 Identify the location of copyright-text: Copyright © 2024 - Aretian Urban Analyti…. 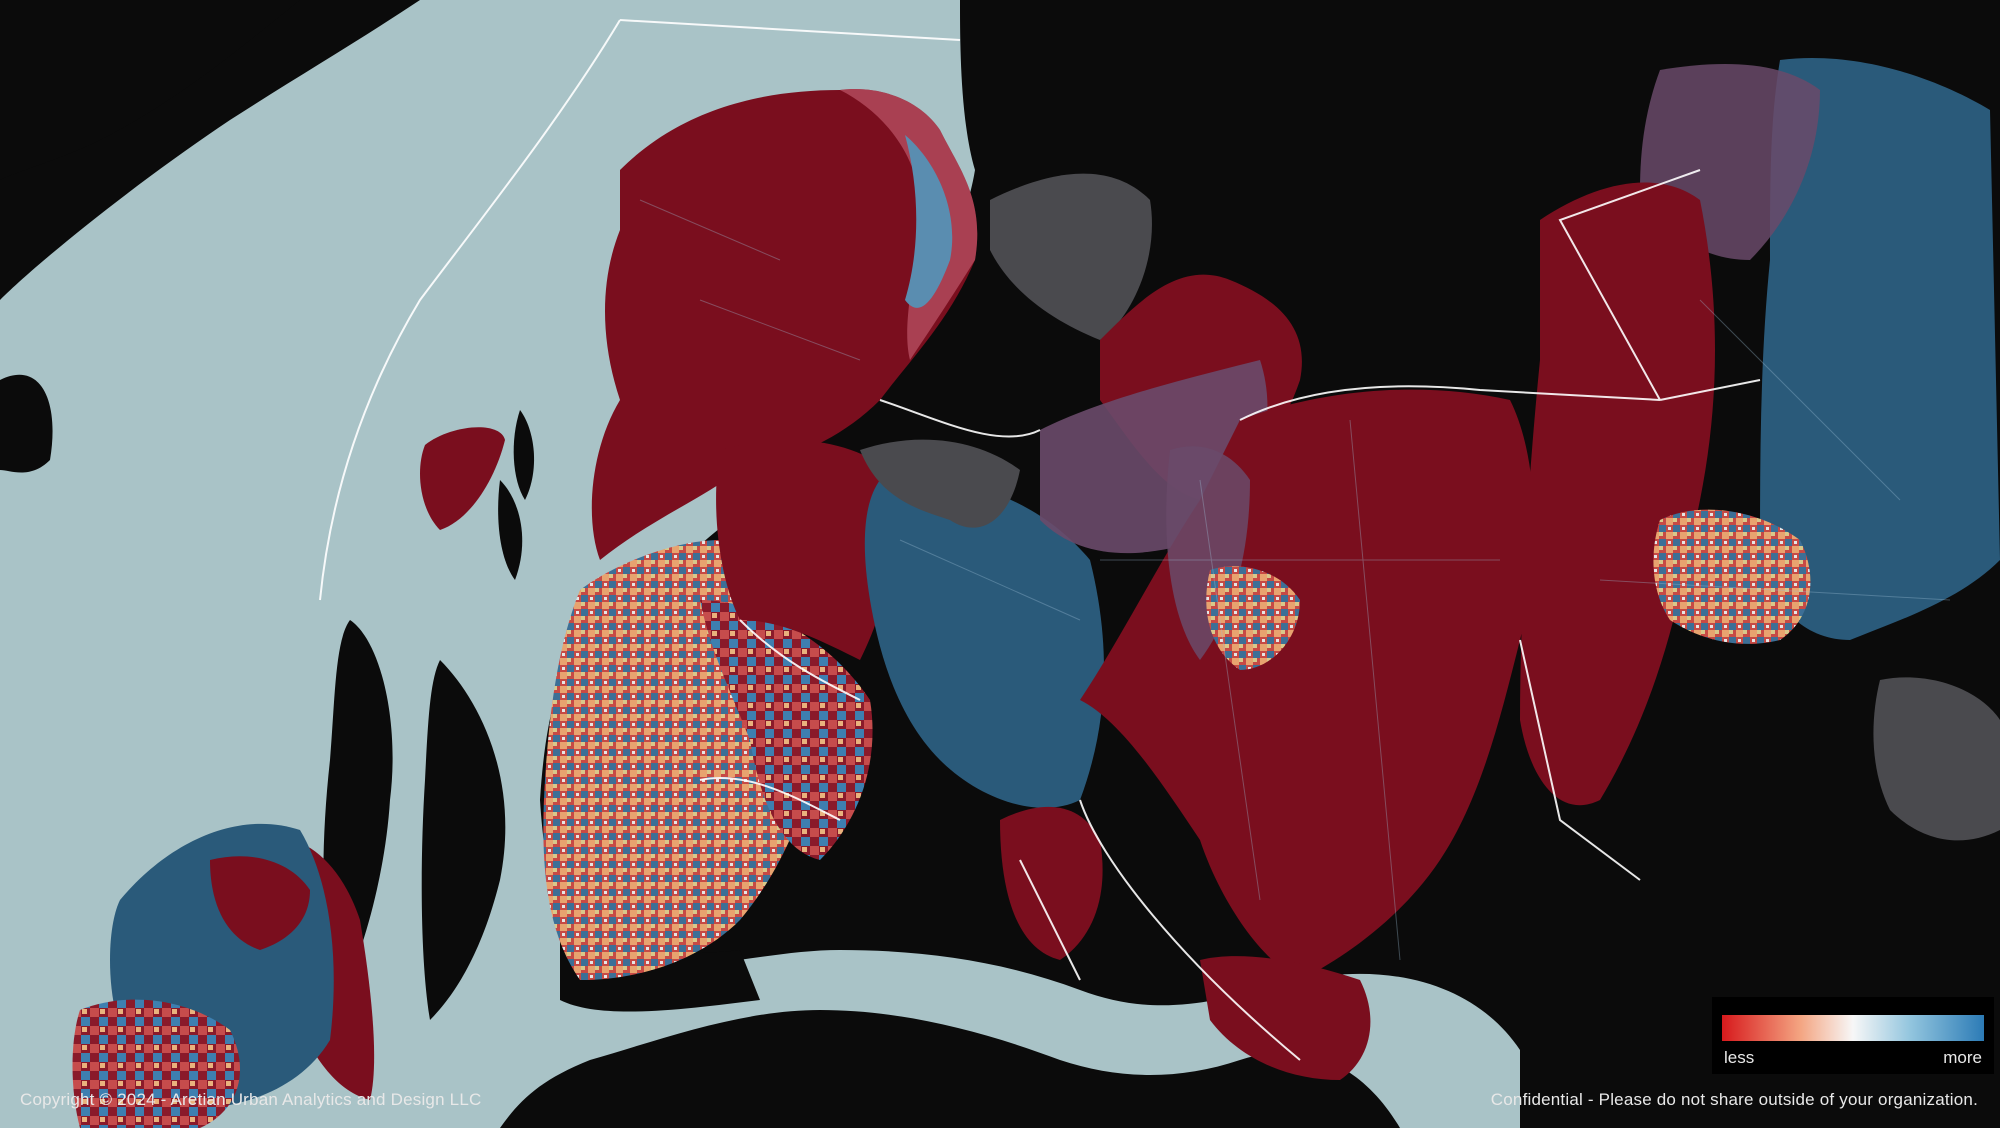
(251, 1099).